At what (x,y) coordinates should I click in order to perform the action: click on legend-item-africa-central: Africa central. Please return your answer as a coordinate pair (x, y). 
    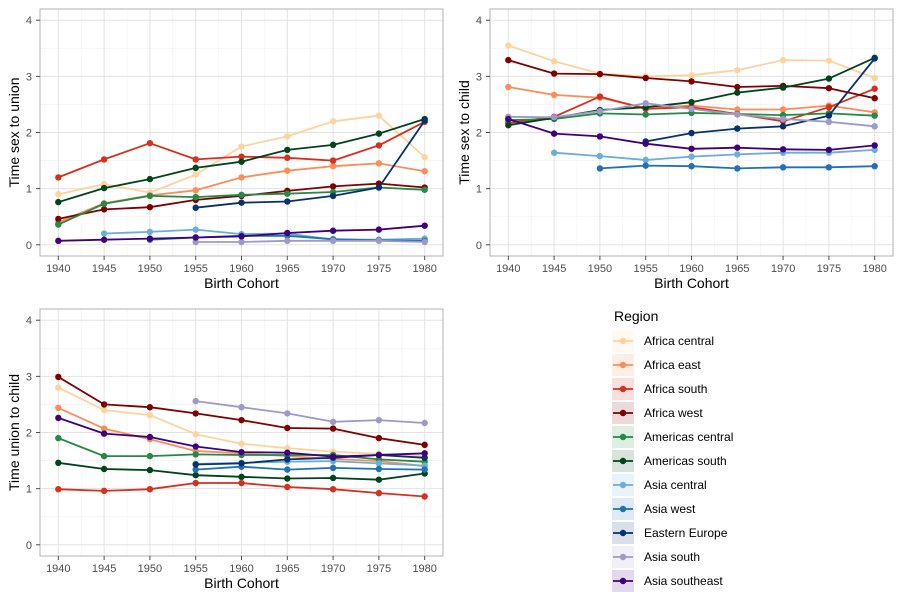
    Looking at the image, I should click on (663, 341).